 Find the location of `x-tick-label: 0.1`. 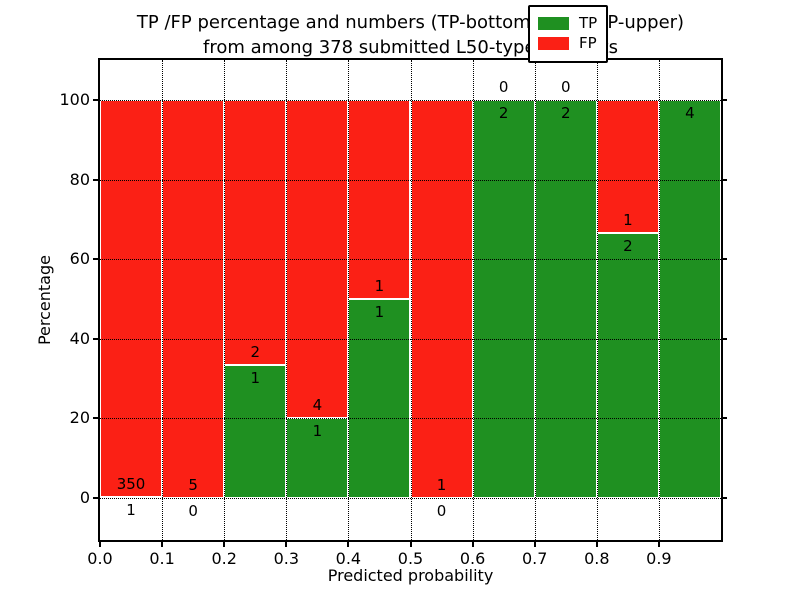

x-tick-label: 0.1 is located at coordinates (162, 558).